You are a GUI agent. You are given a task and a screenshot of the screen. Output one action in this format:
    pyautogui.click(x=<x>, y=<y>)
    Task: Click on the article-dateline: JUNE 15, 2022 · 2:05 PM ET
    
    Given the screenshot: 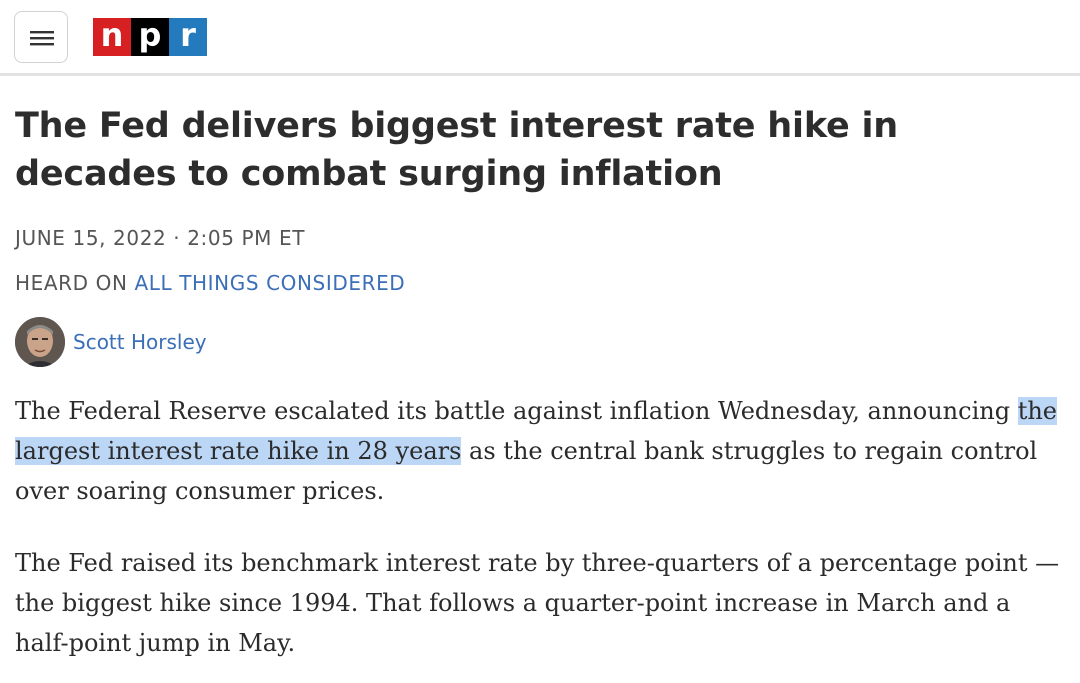 What is the action you would take?
    pyautogui.click(x=160, y=238)
    